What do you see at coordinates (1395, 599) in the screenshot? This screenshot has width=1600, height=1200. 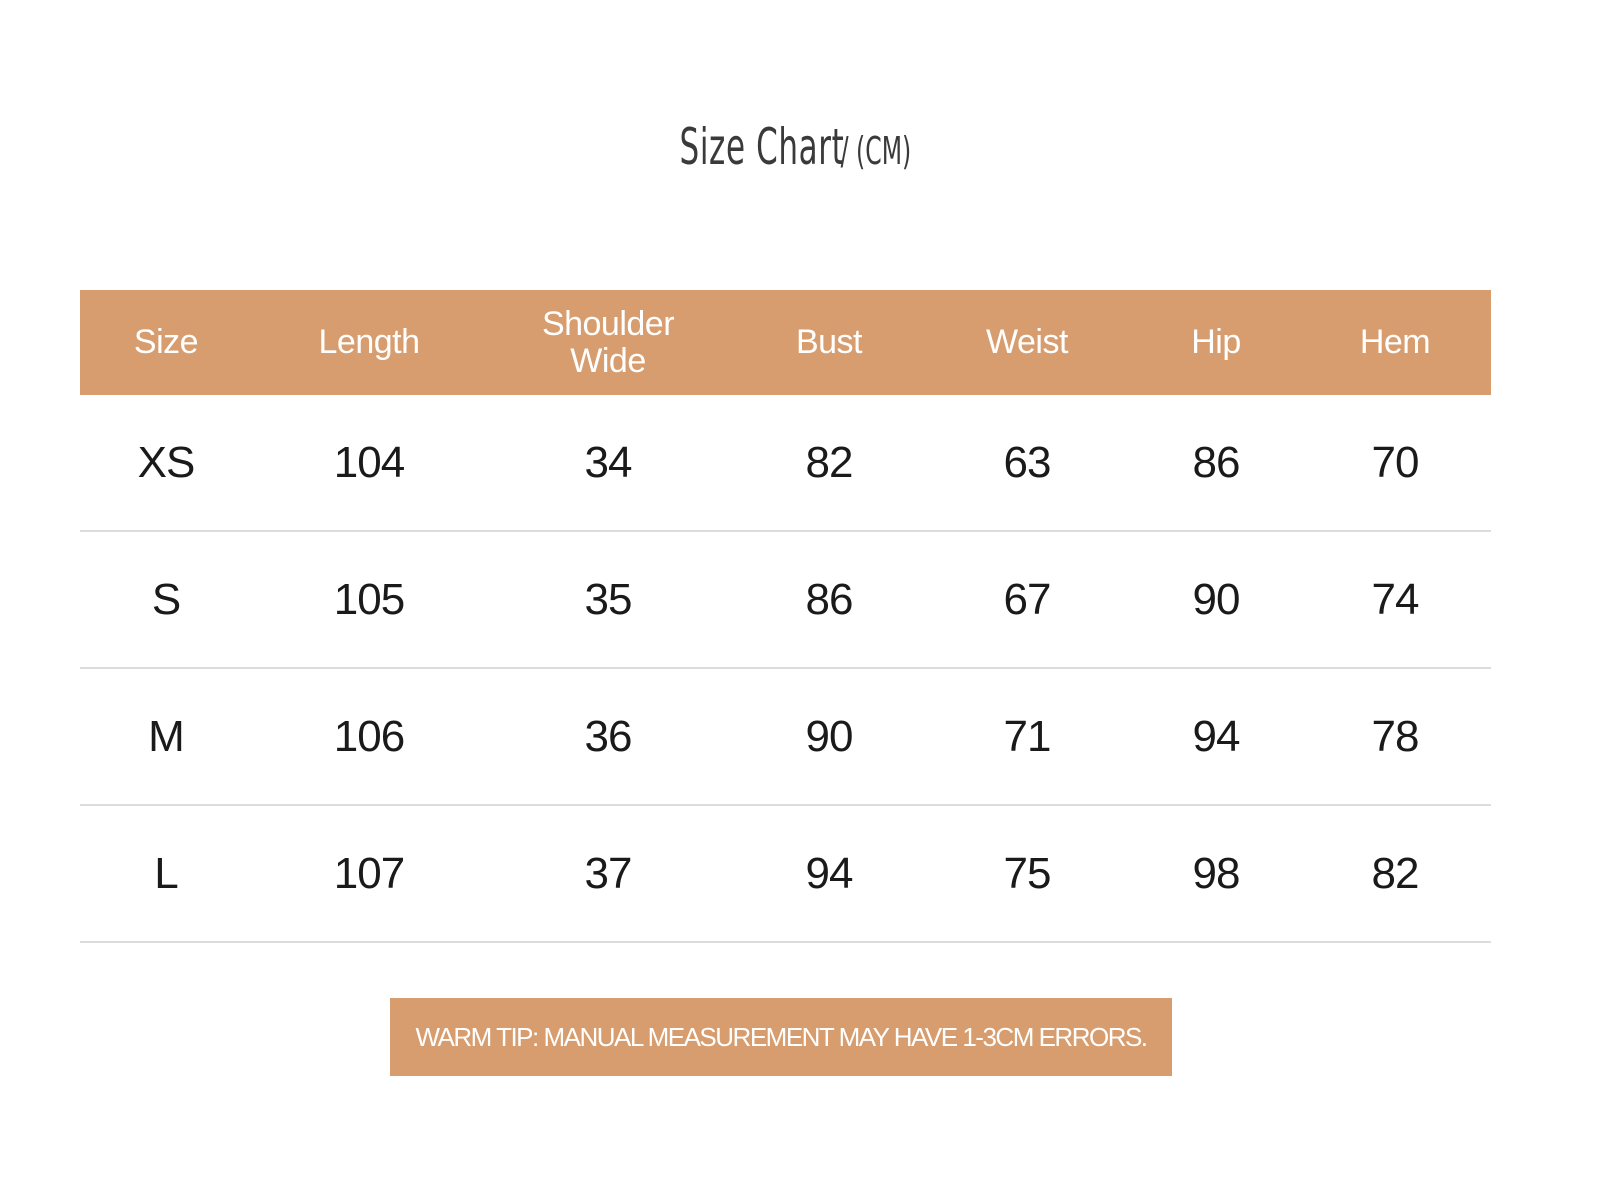 I see `cell-hem: 74` at bounding box center [1395, 599].